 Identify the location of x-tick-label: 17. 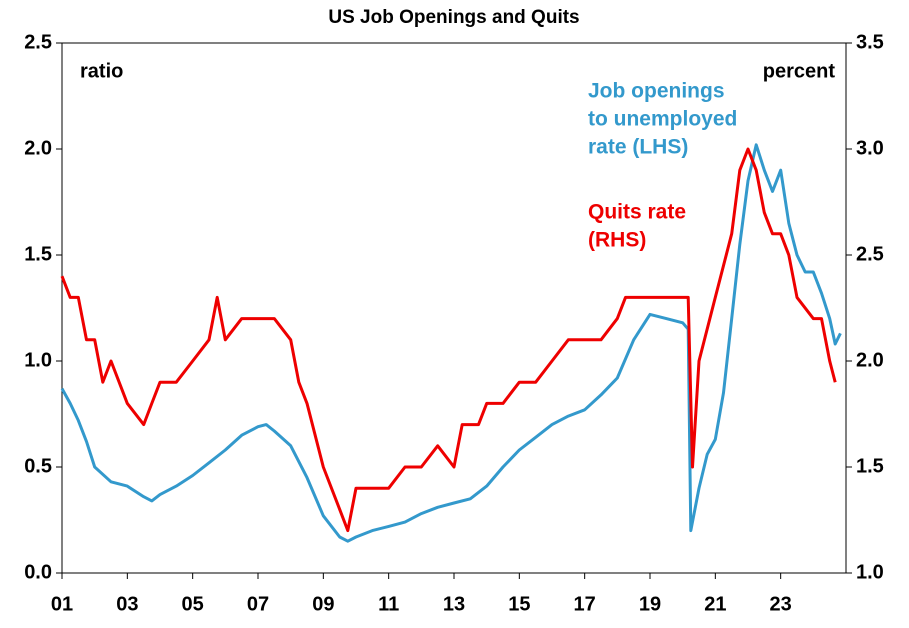
(585, 604).